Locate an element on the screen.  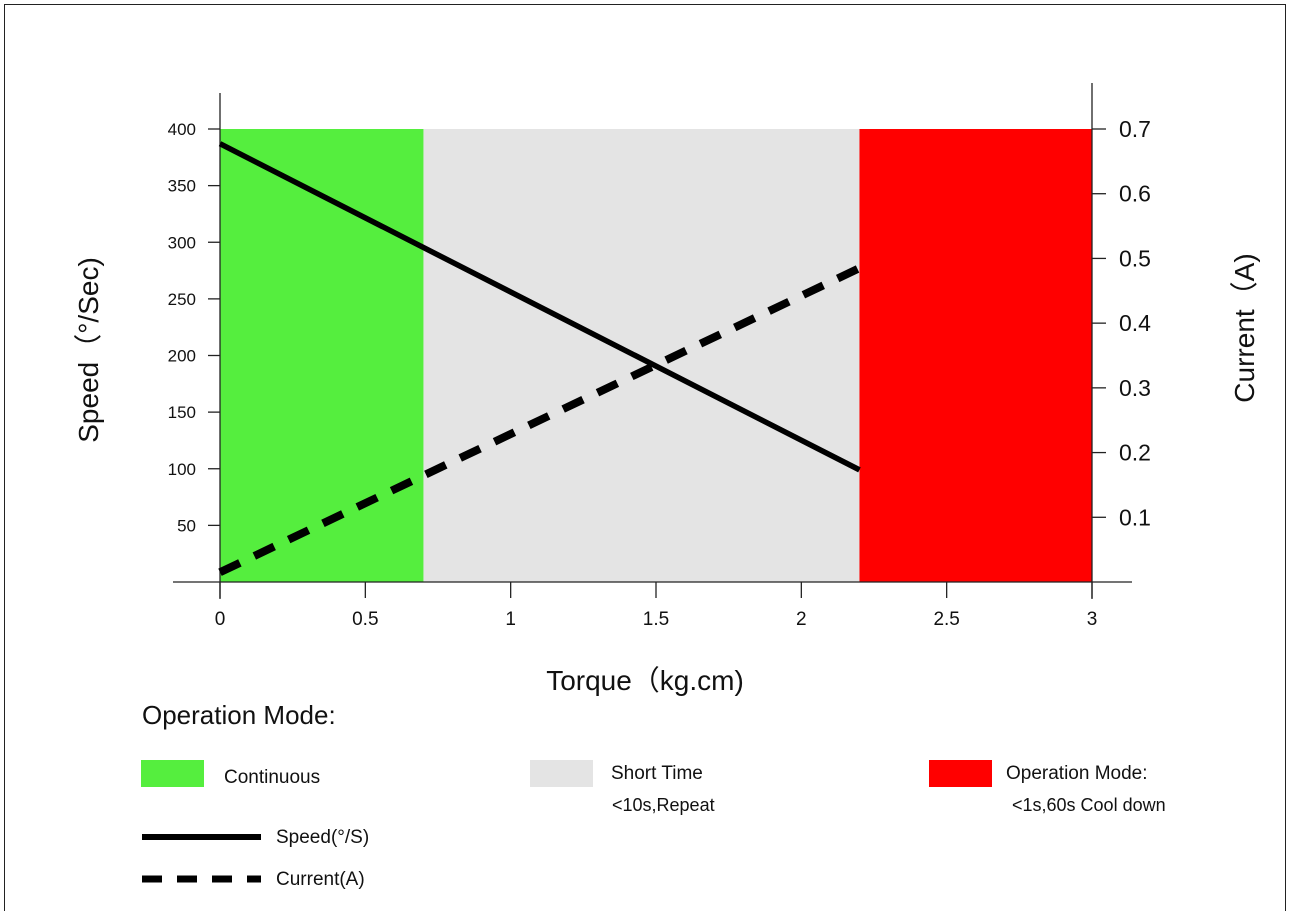
x-tick-label: 1 is located at coordinates (510, 619).